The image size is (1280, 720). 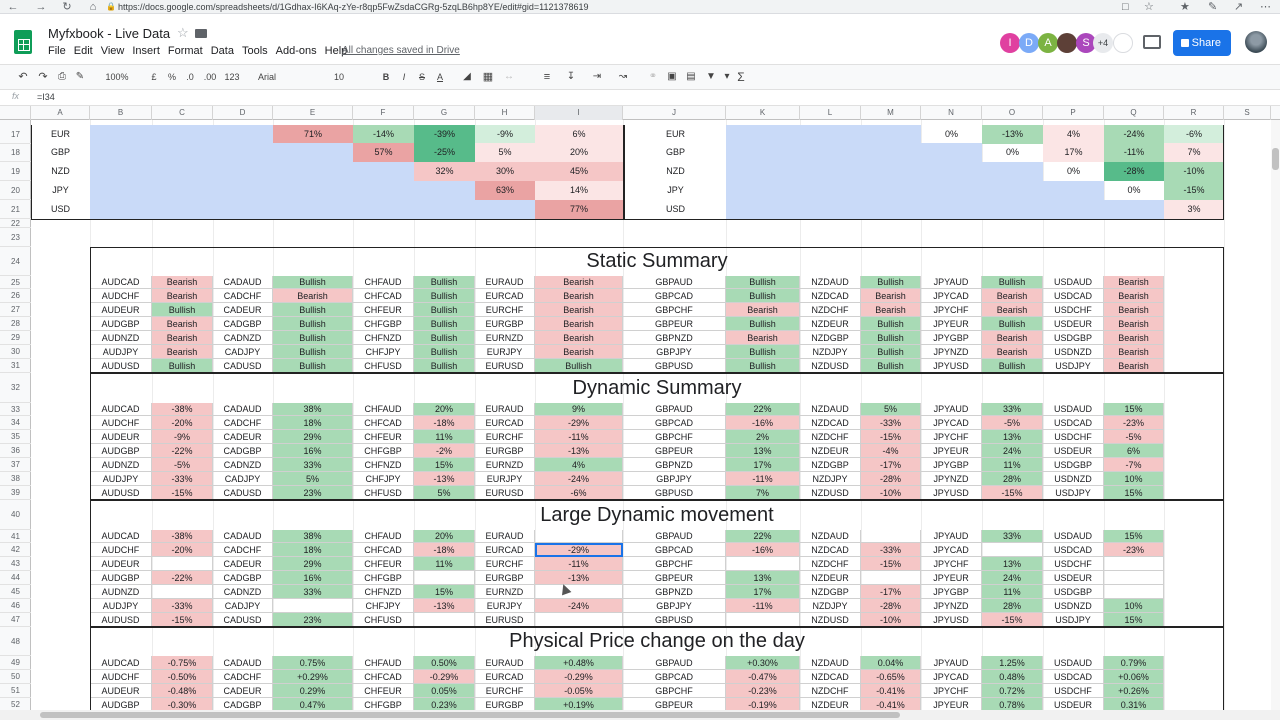 I want to click on column-header-Q: Q, so click(x=1134, y=113).